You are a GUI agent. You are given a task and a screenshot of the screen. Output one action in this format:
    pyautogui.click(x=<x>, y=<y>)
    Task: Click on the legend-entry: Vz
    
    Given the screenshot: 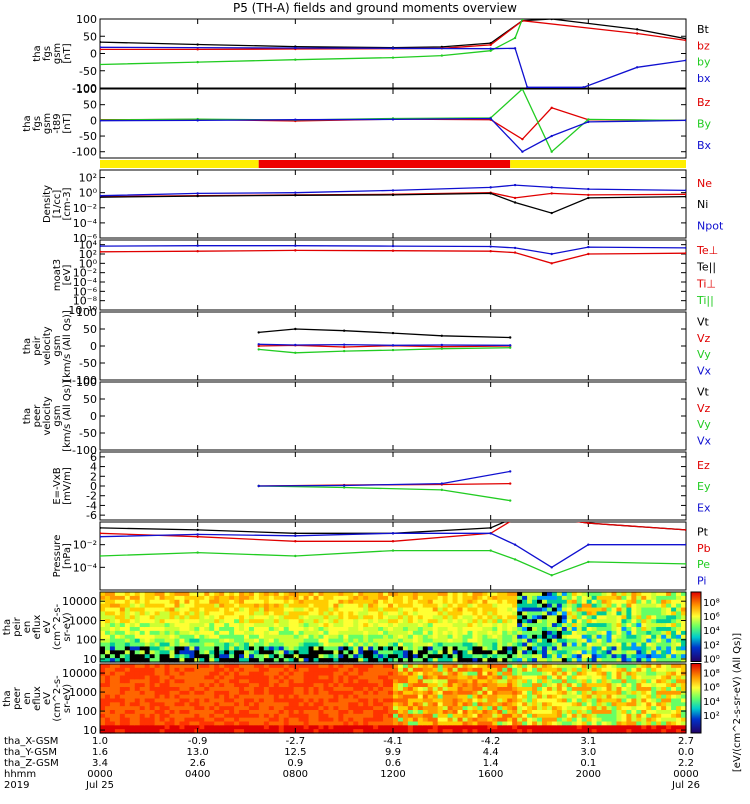 What is the action you would take?
    pyautogui.click(x=704, y=408)
    